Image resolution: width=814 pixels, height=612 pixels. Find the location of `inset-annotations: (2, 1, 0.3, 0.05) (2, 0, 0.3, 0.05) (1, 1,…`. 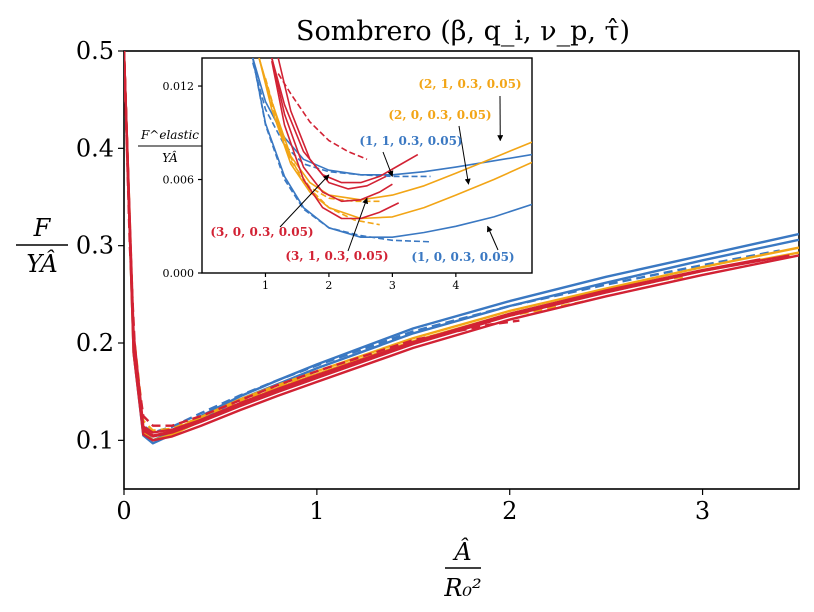

inset-annotations: (2, 1, 0.3, 0.05) (2, 0, 0.3, 0.05) (1, 1,… is located at coordinates (365, 170).